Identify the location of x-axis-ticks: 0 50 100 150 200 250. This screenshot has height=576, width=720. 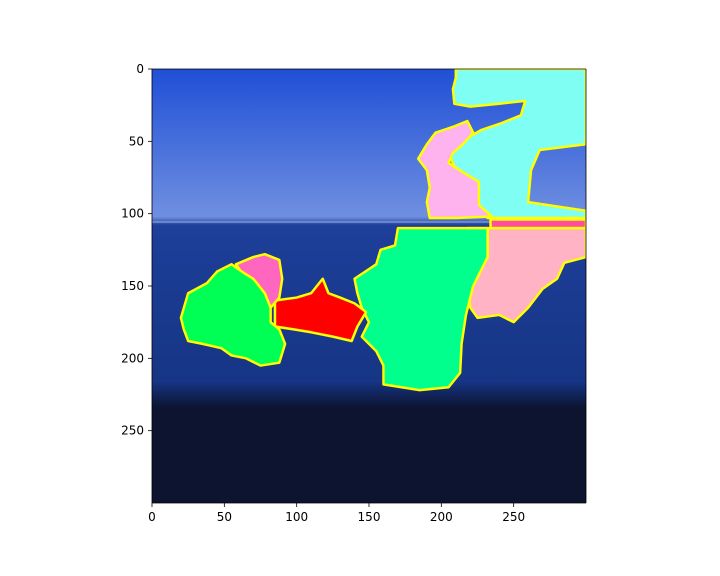
(336, 513).